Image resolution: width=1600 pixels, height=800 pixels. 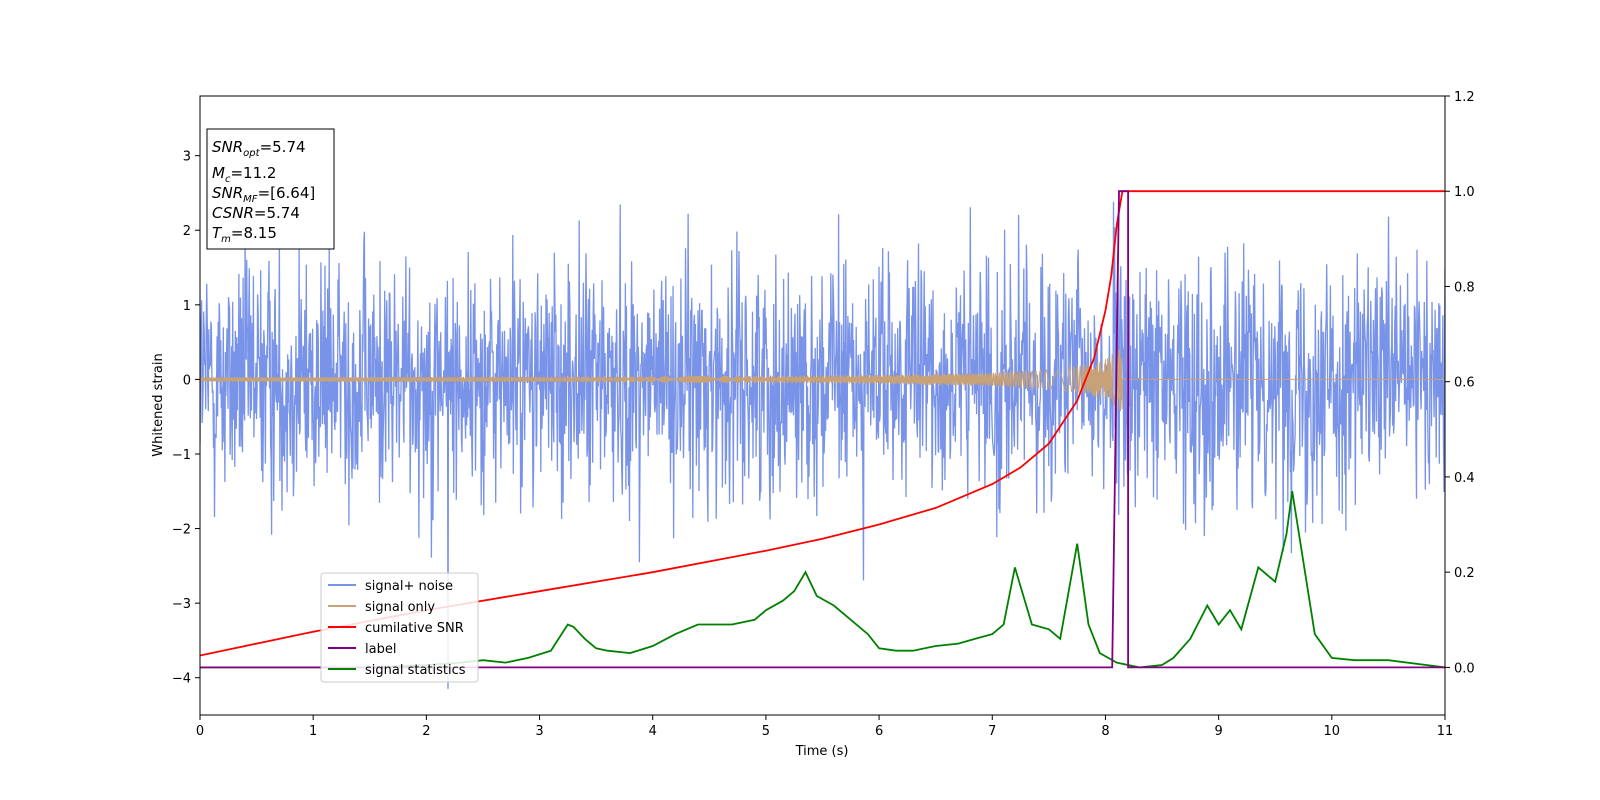 I want to click on x-tick-label: 11, so click(x=1445, y=731).